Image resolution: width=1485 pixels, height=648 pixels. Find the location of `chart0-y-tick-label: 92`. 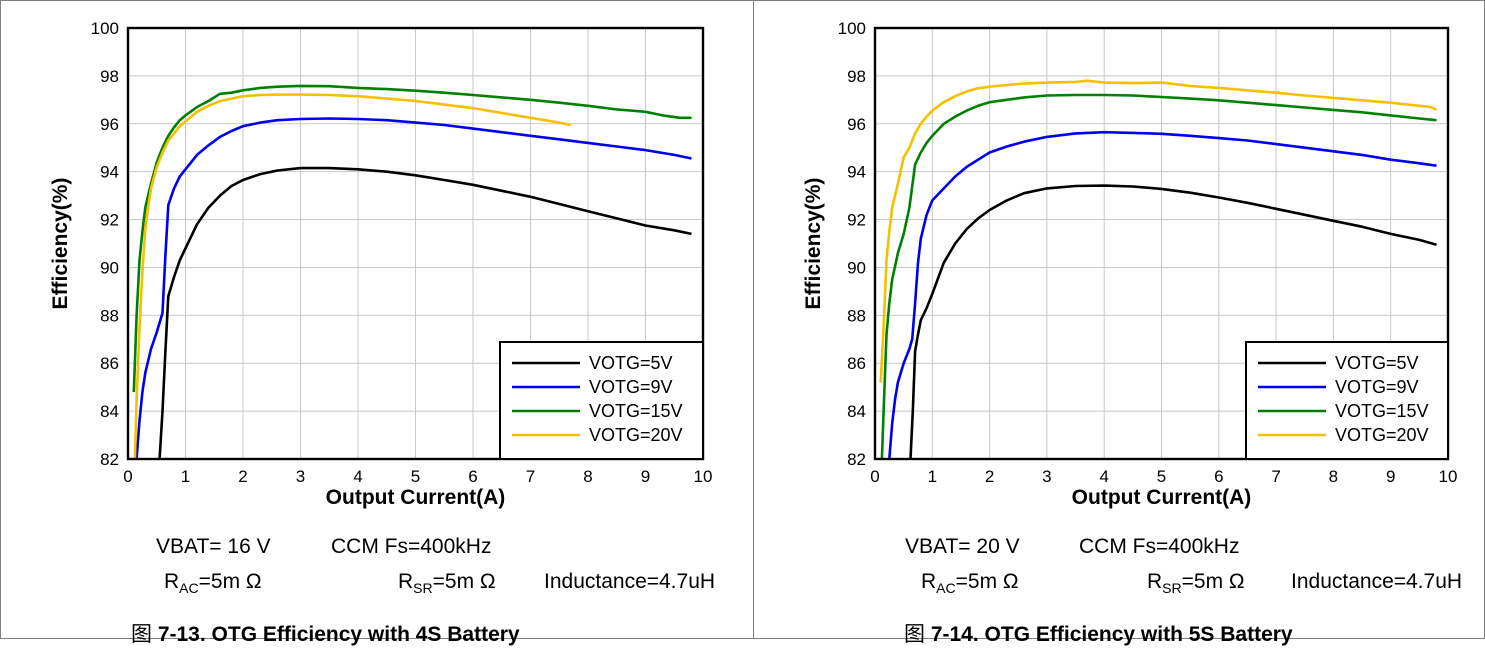

chart0-y-tick-label: 92 is located at coordinates (109, 220).